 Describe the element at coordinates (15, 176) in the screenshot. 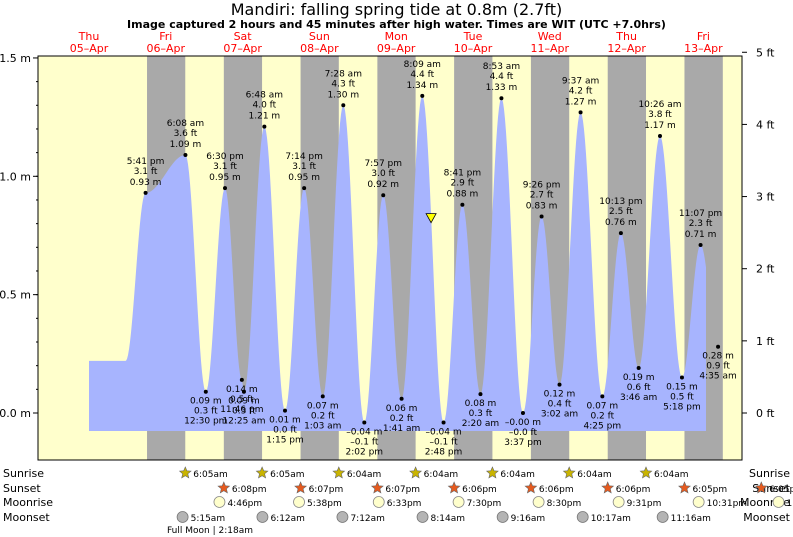

I see `y-tick-label-m: 1.0 m` at that location.